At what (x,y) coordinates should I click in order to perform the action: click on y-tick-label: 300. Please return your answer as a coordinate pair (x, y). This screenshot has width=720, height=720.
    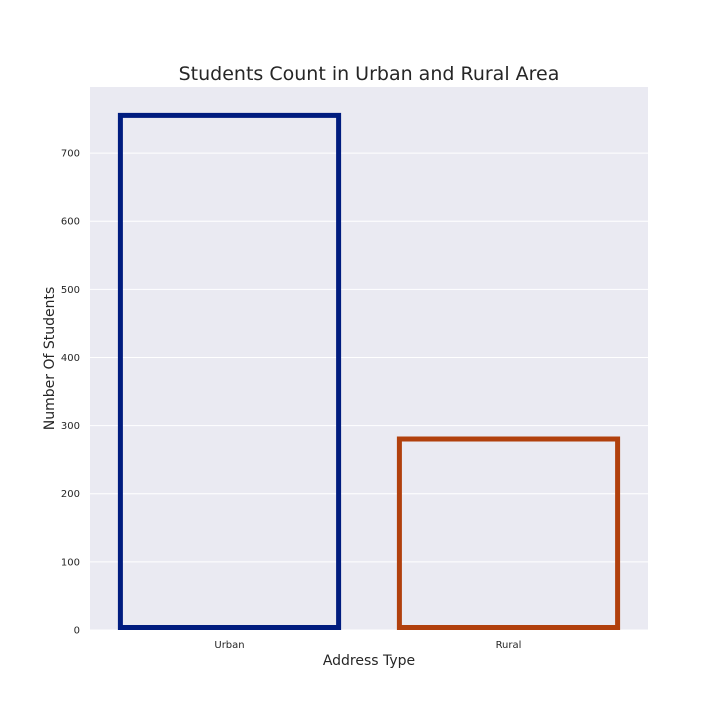
    Looking at the image, I should click on (70, 426).